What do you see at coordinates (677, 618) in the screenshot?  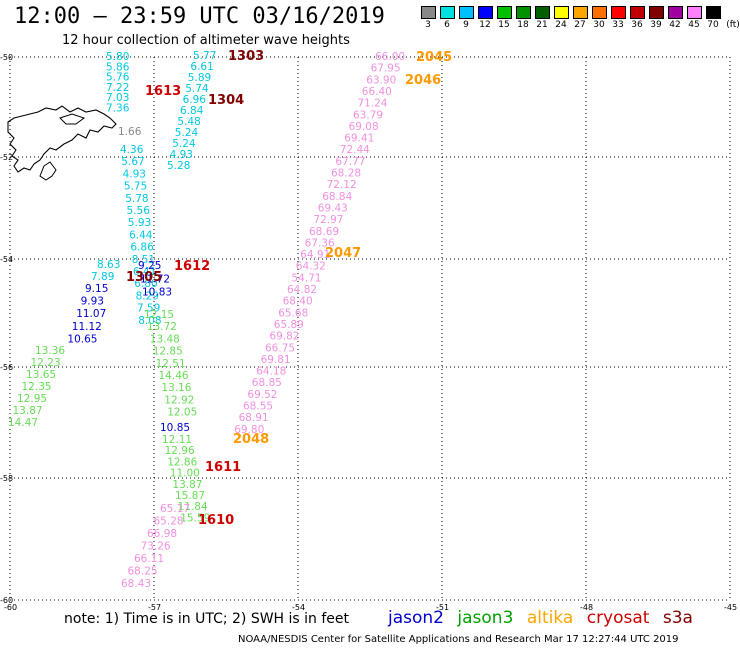 I see `legend-s3a: s3a` at bounding box center [677, 618].